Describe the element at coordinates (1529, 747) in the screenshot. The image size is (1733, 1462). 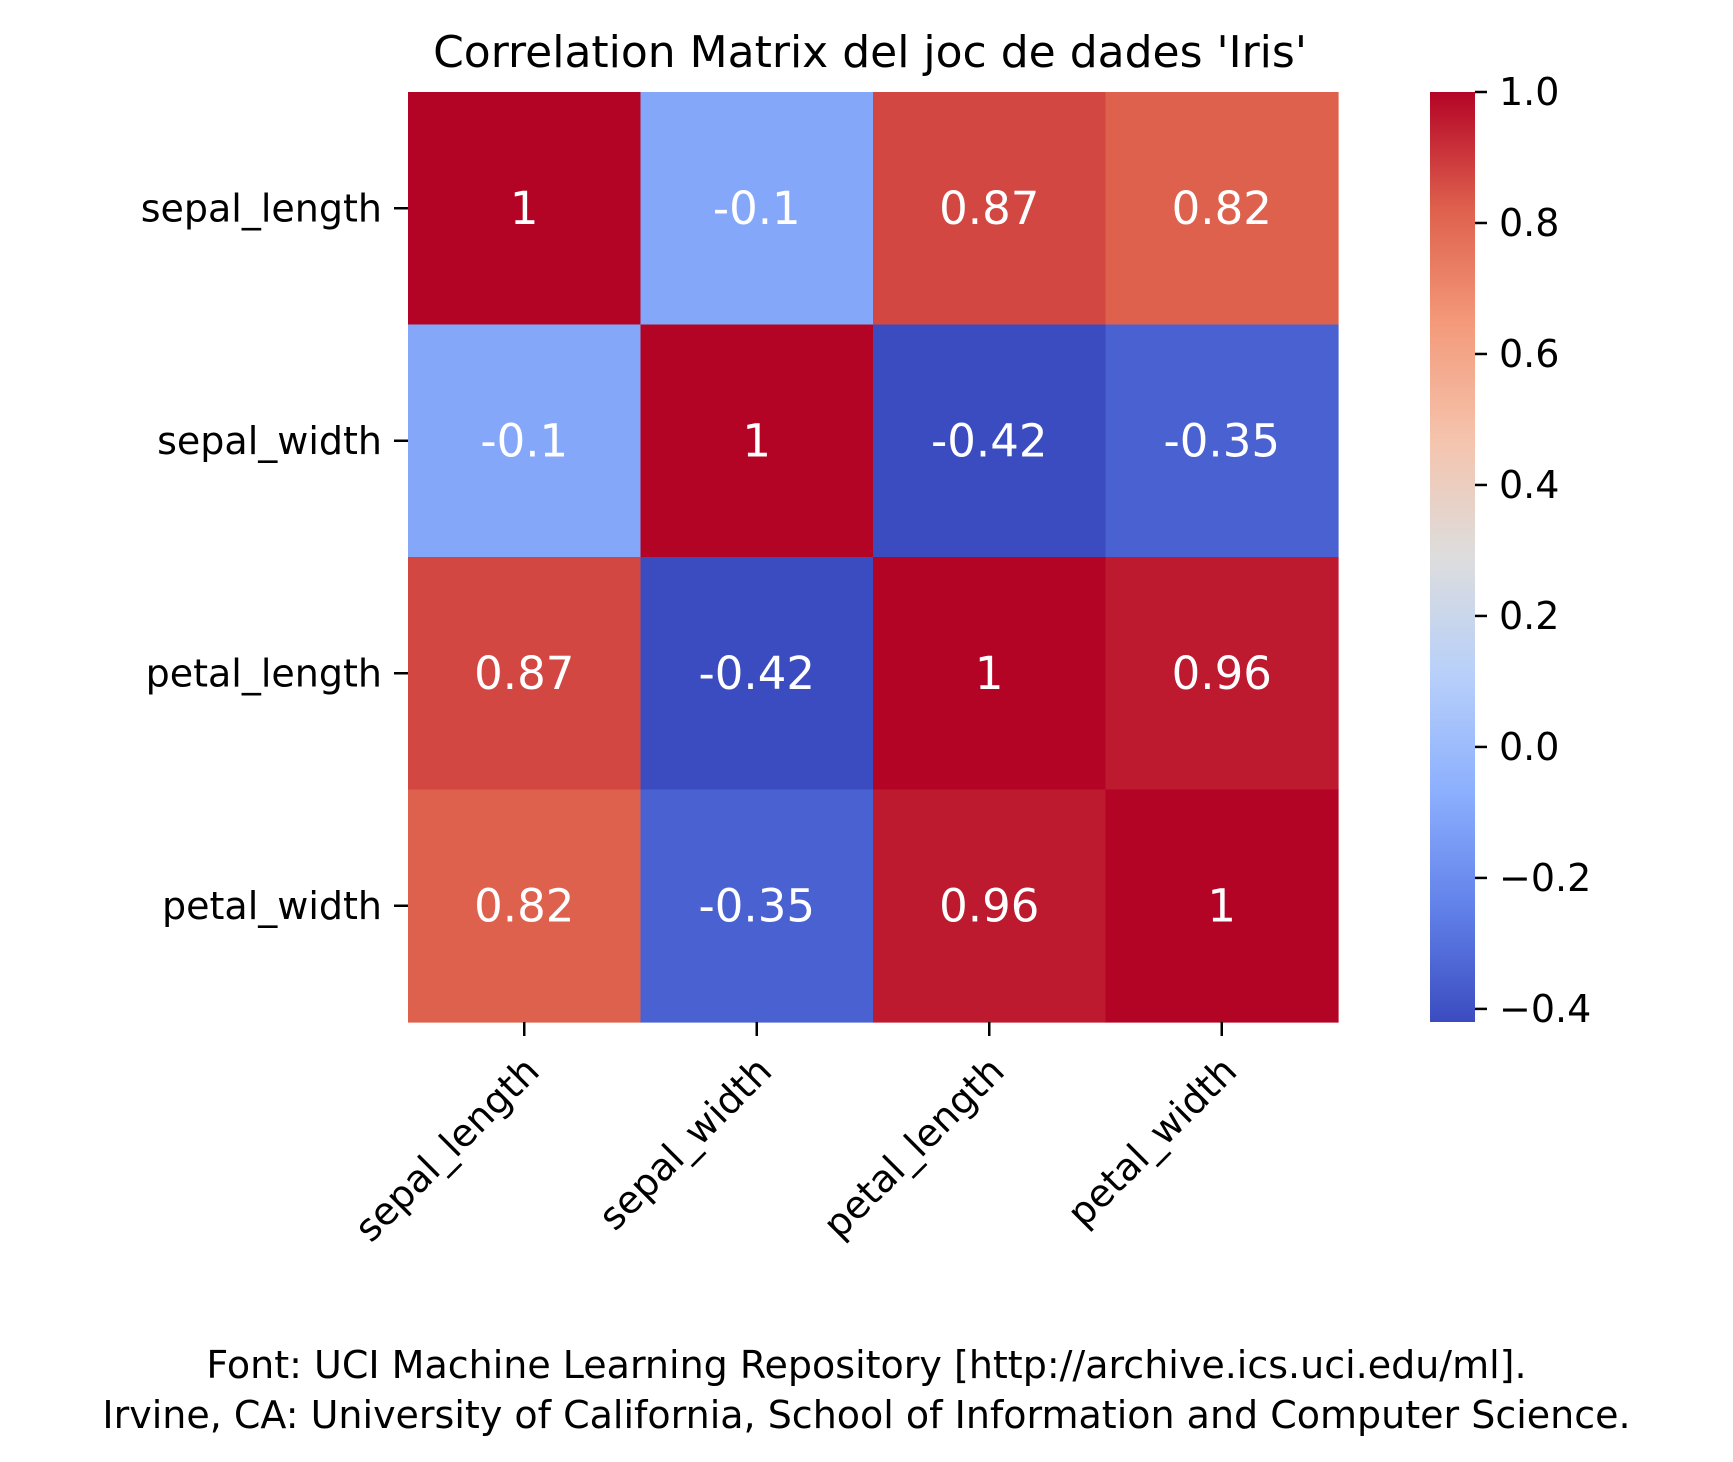
I see `colorbar-tick-label: 0.0` at that location.